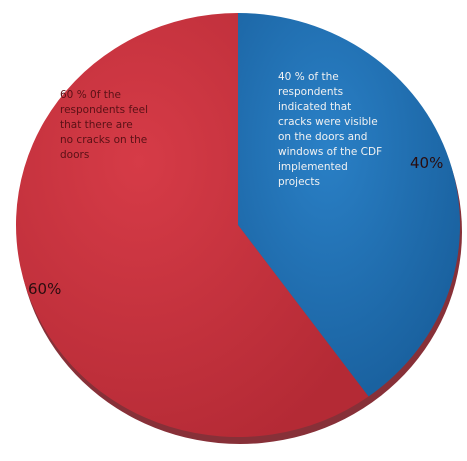 This screenshot has height=461, width=467. I want to click on value-label-60: 60%, so click(44, 289).